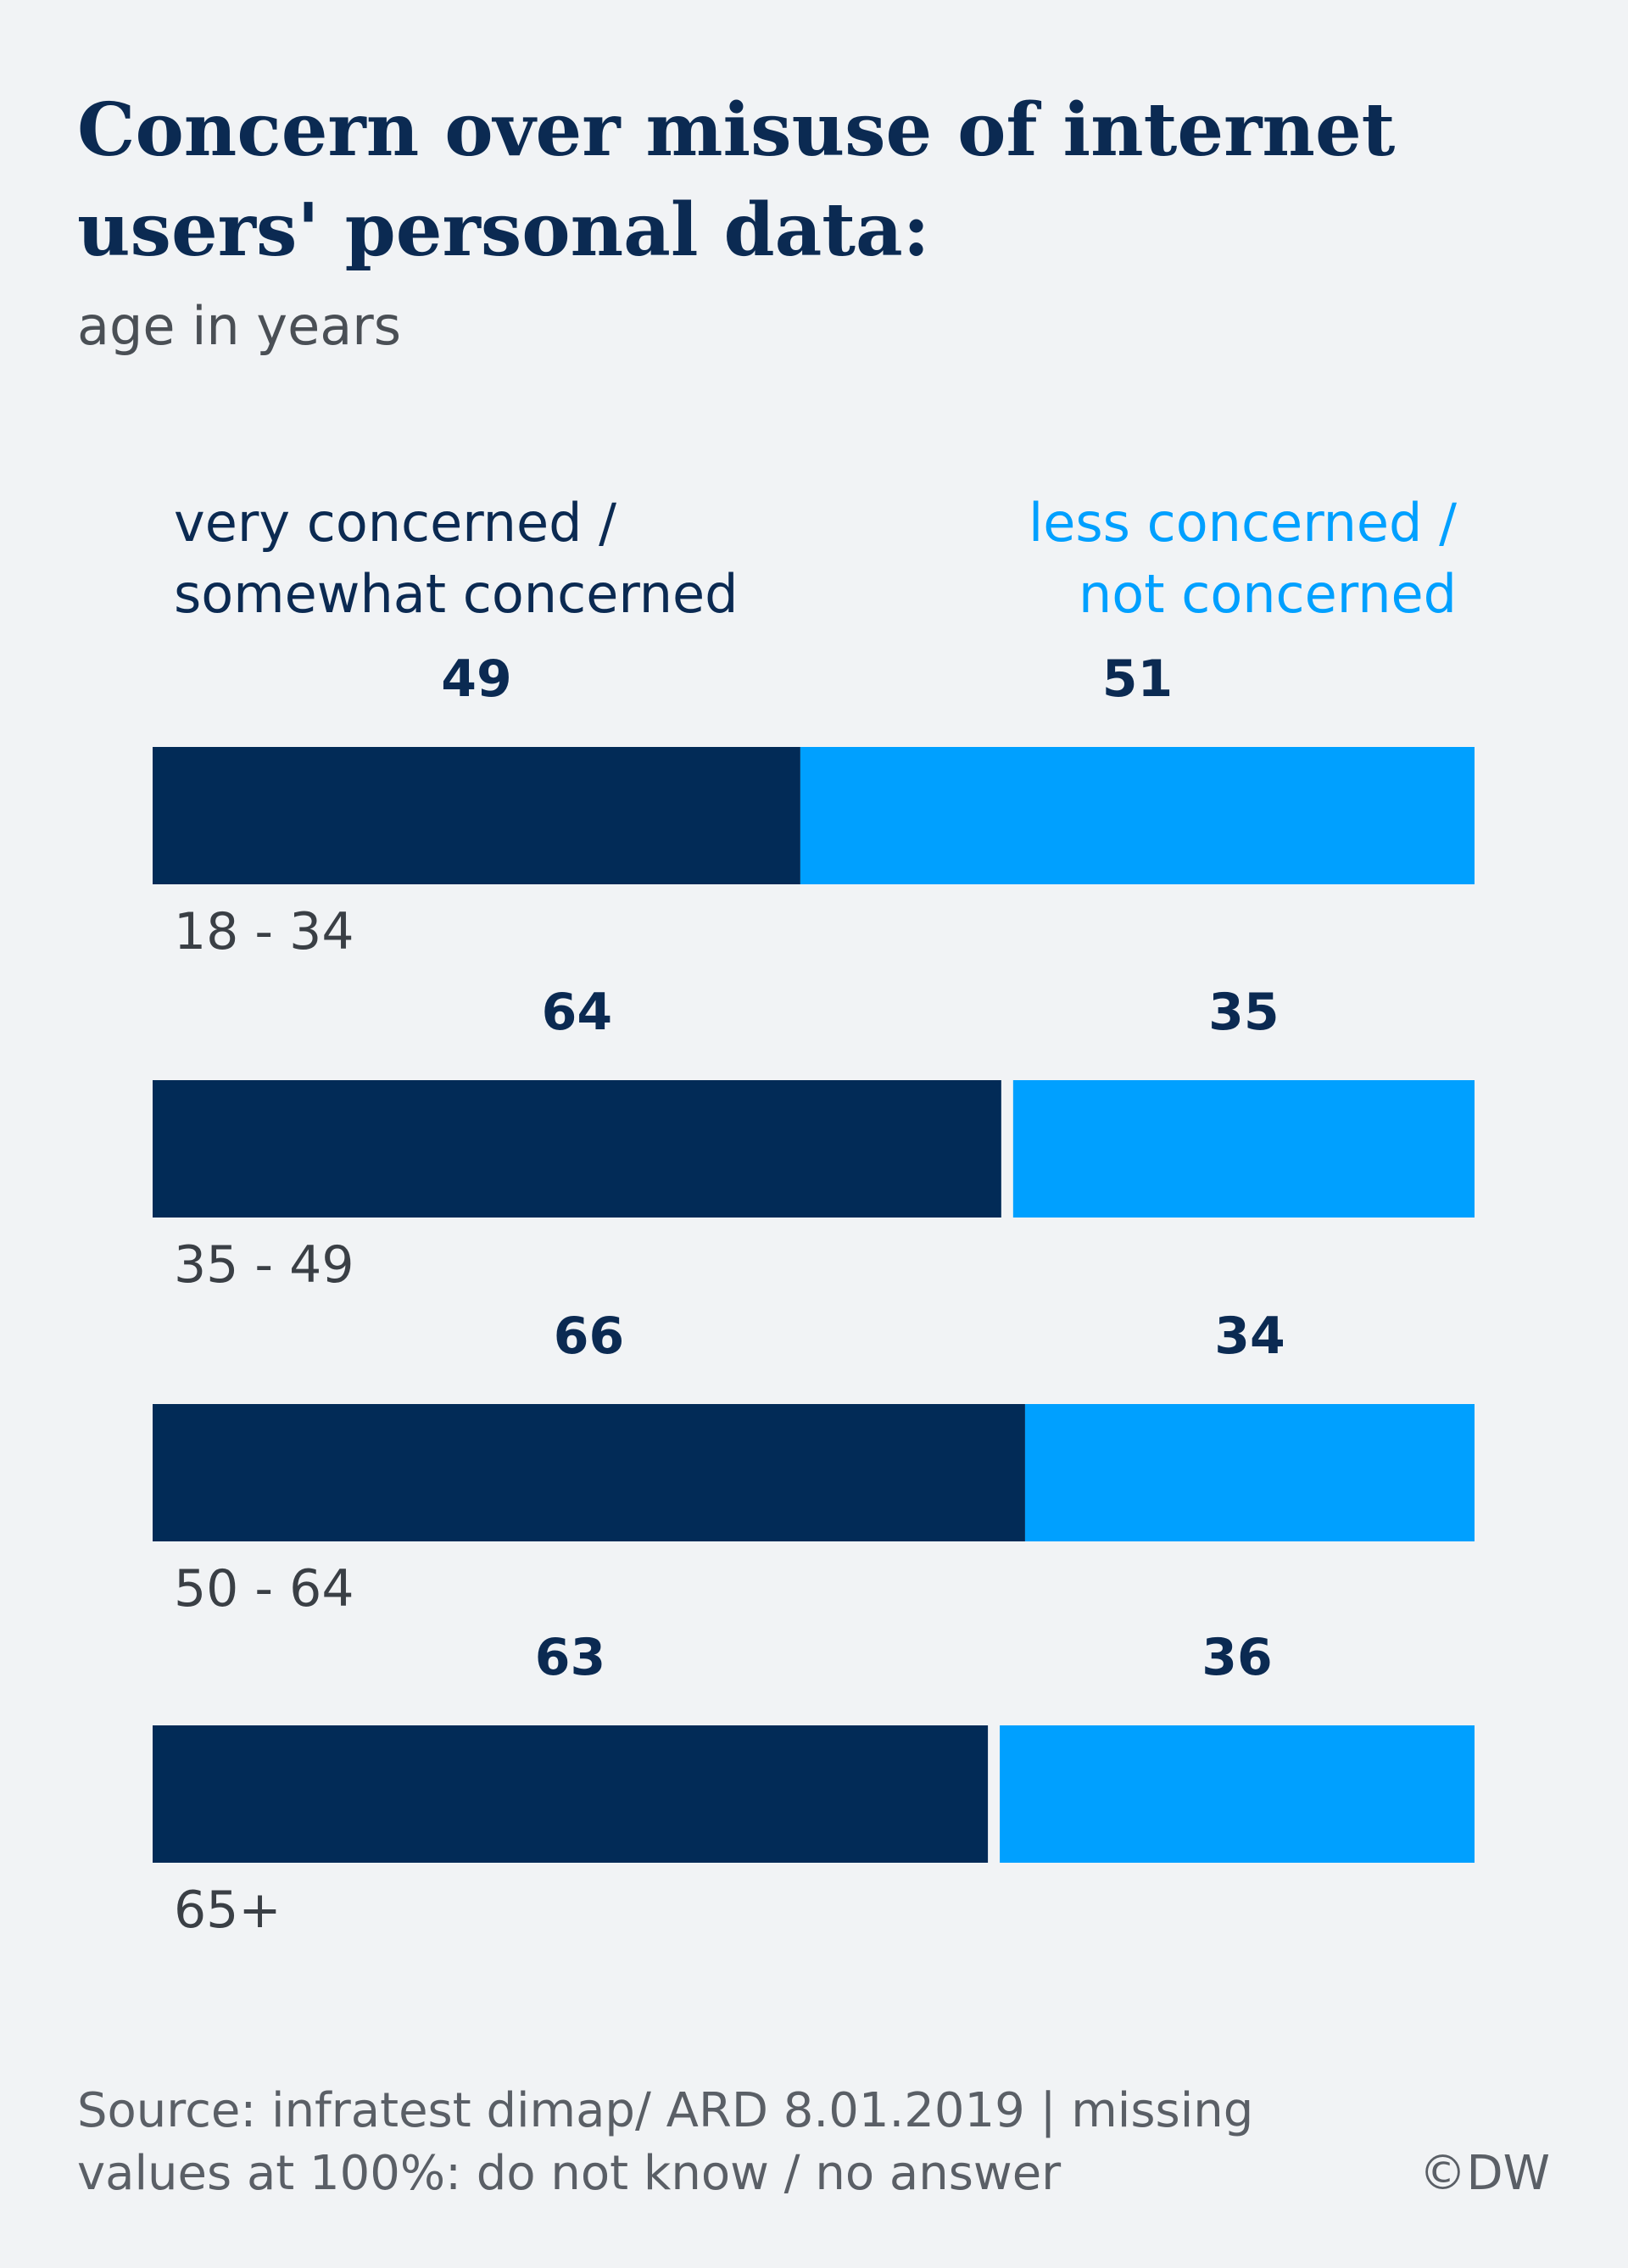  What do you see at coordinates (476, 679) in the screenshot?
I see `data-label-very-concerned: 49` at bounding box center [476, 679].